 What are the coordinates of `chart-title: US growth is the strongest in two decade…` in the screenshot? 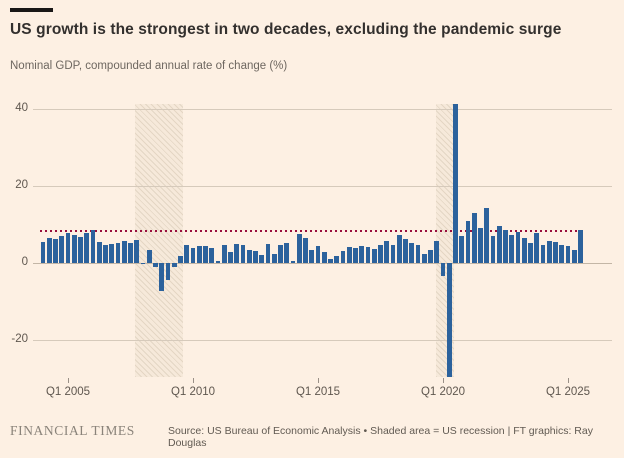 It's located at (286, 29).